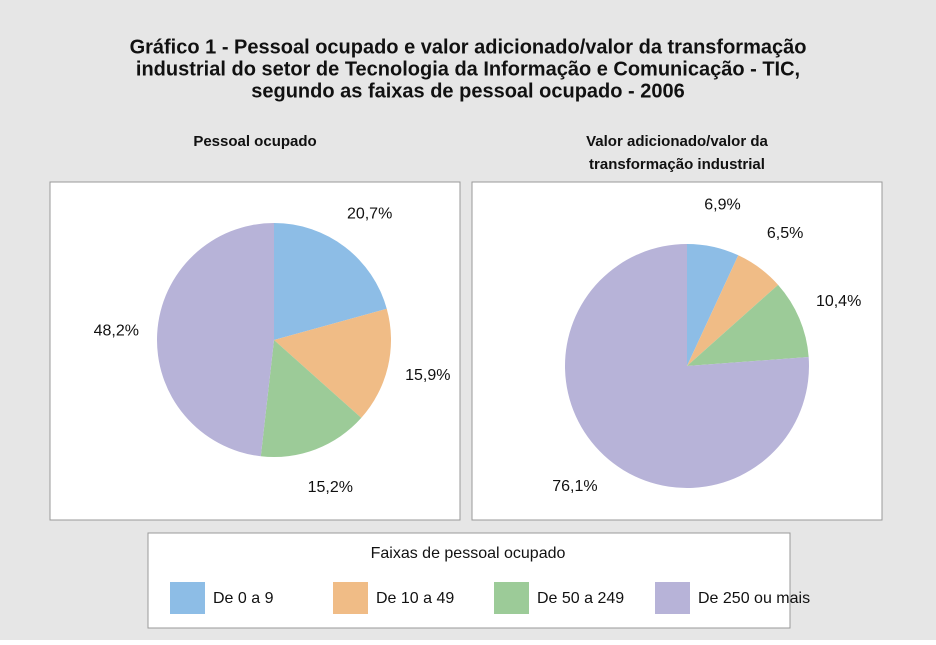  Describe the element at coordinates (254, 141) in the screenshot. I see `subplot-title: Pessoal ocupado` at that location.